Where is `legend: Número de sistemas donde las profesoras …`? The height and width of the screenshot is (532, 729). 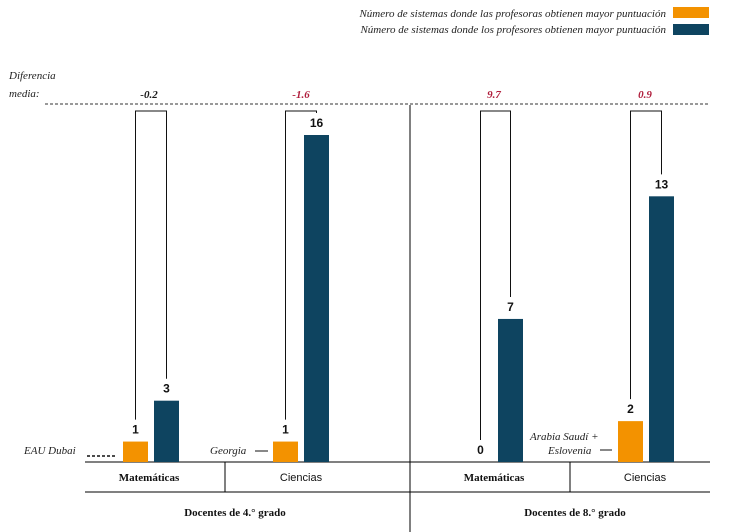 legend: Número de sistemas donde las profesoras … is located at coordinates (533, 21).